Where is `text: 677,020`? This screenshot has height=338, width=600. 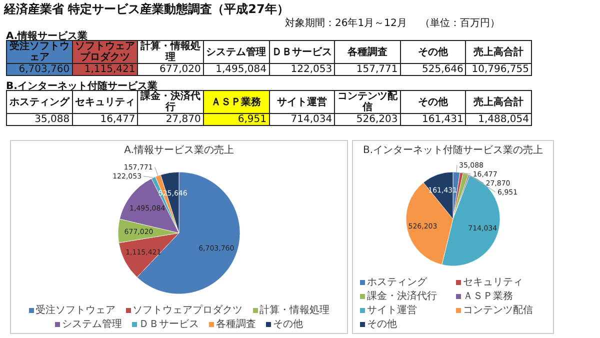
text: 677,020 is located at coordinates (180, 69).